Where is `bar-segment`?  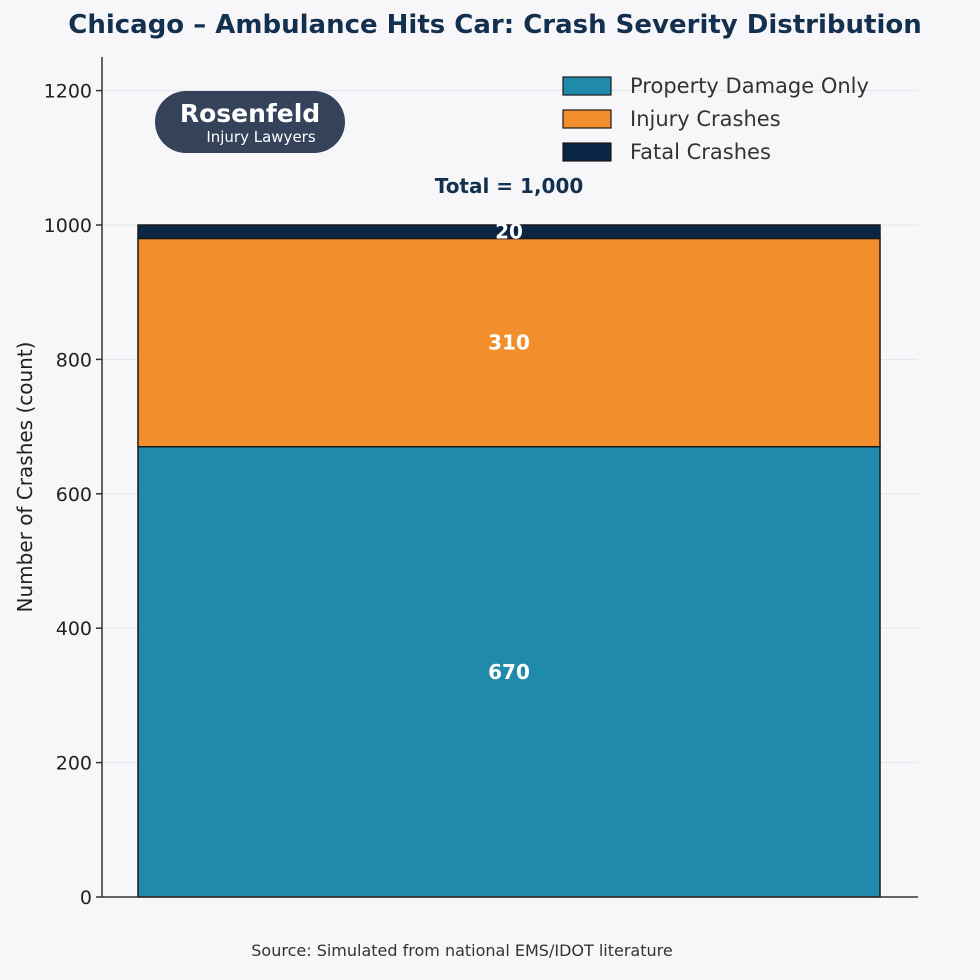
bar-segment is located at coordinates (509, 232).